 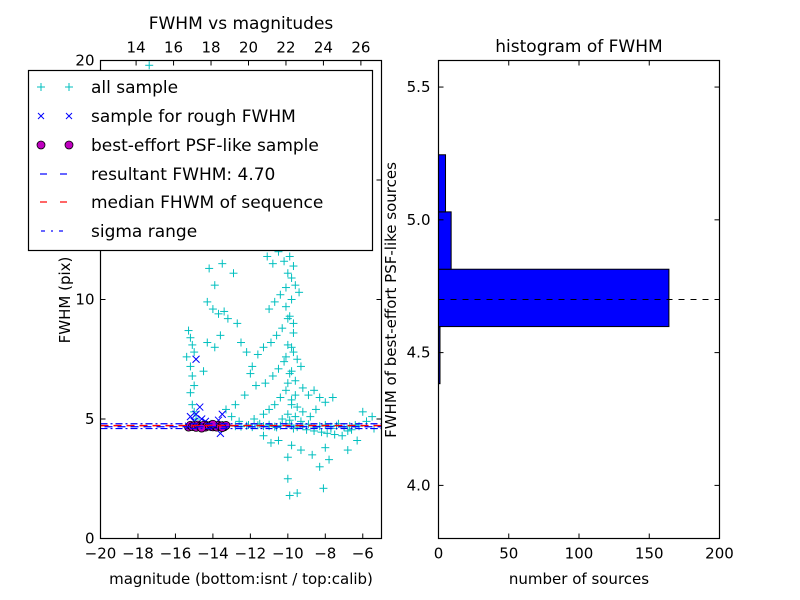 I want to click on x-tick-label: −14, so click(x=213, y=554).